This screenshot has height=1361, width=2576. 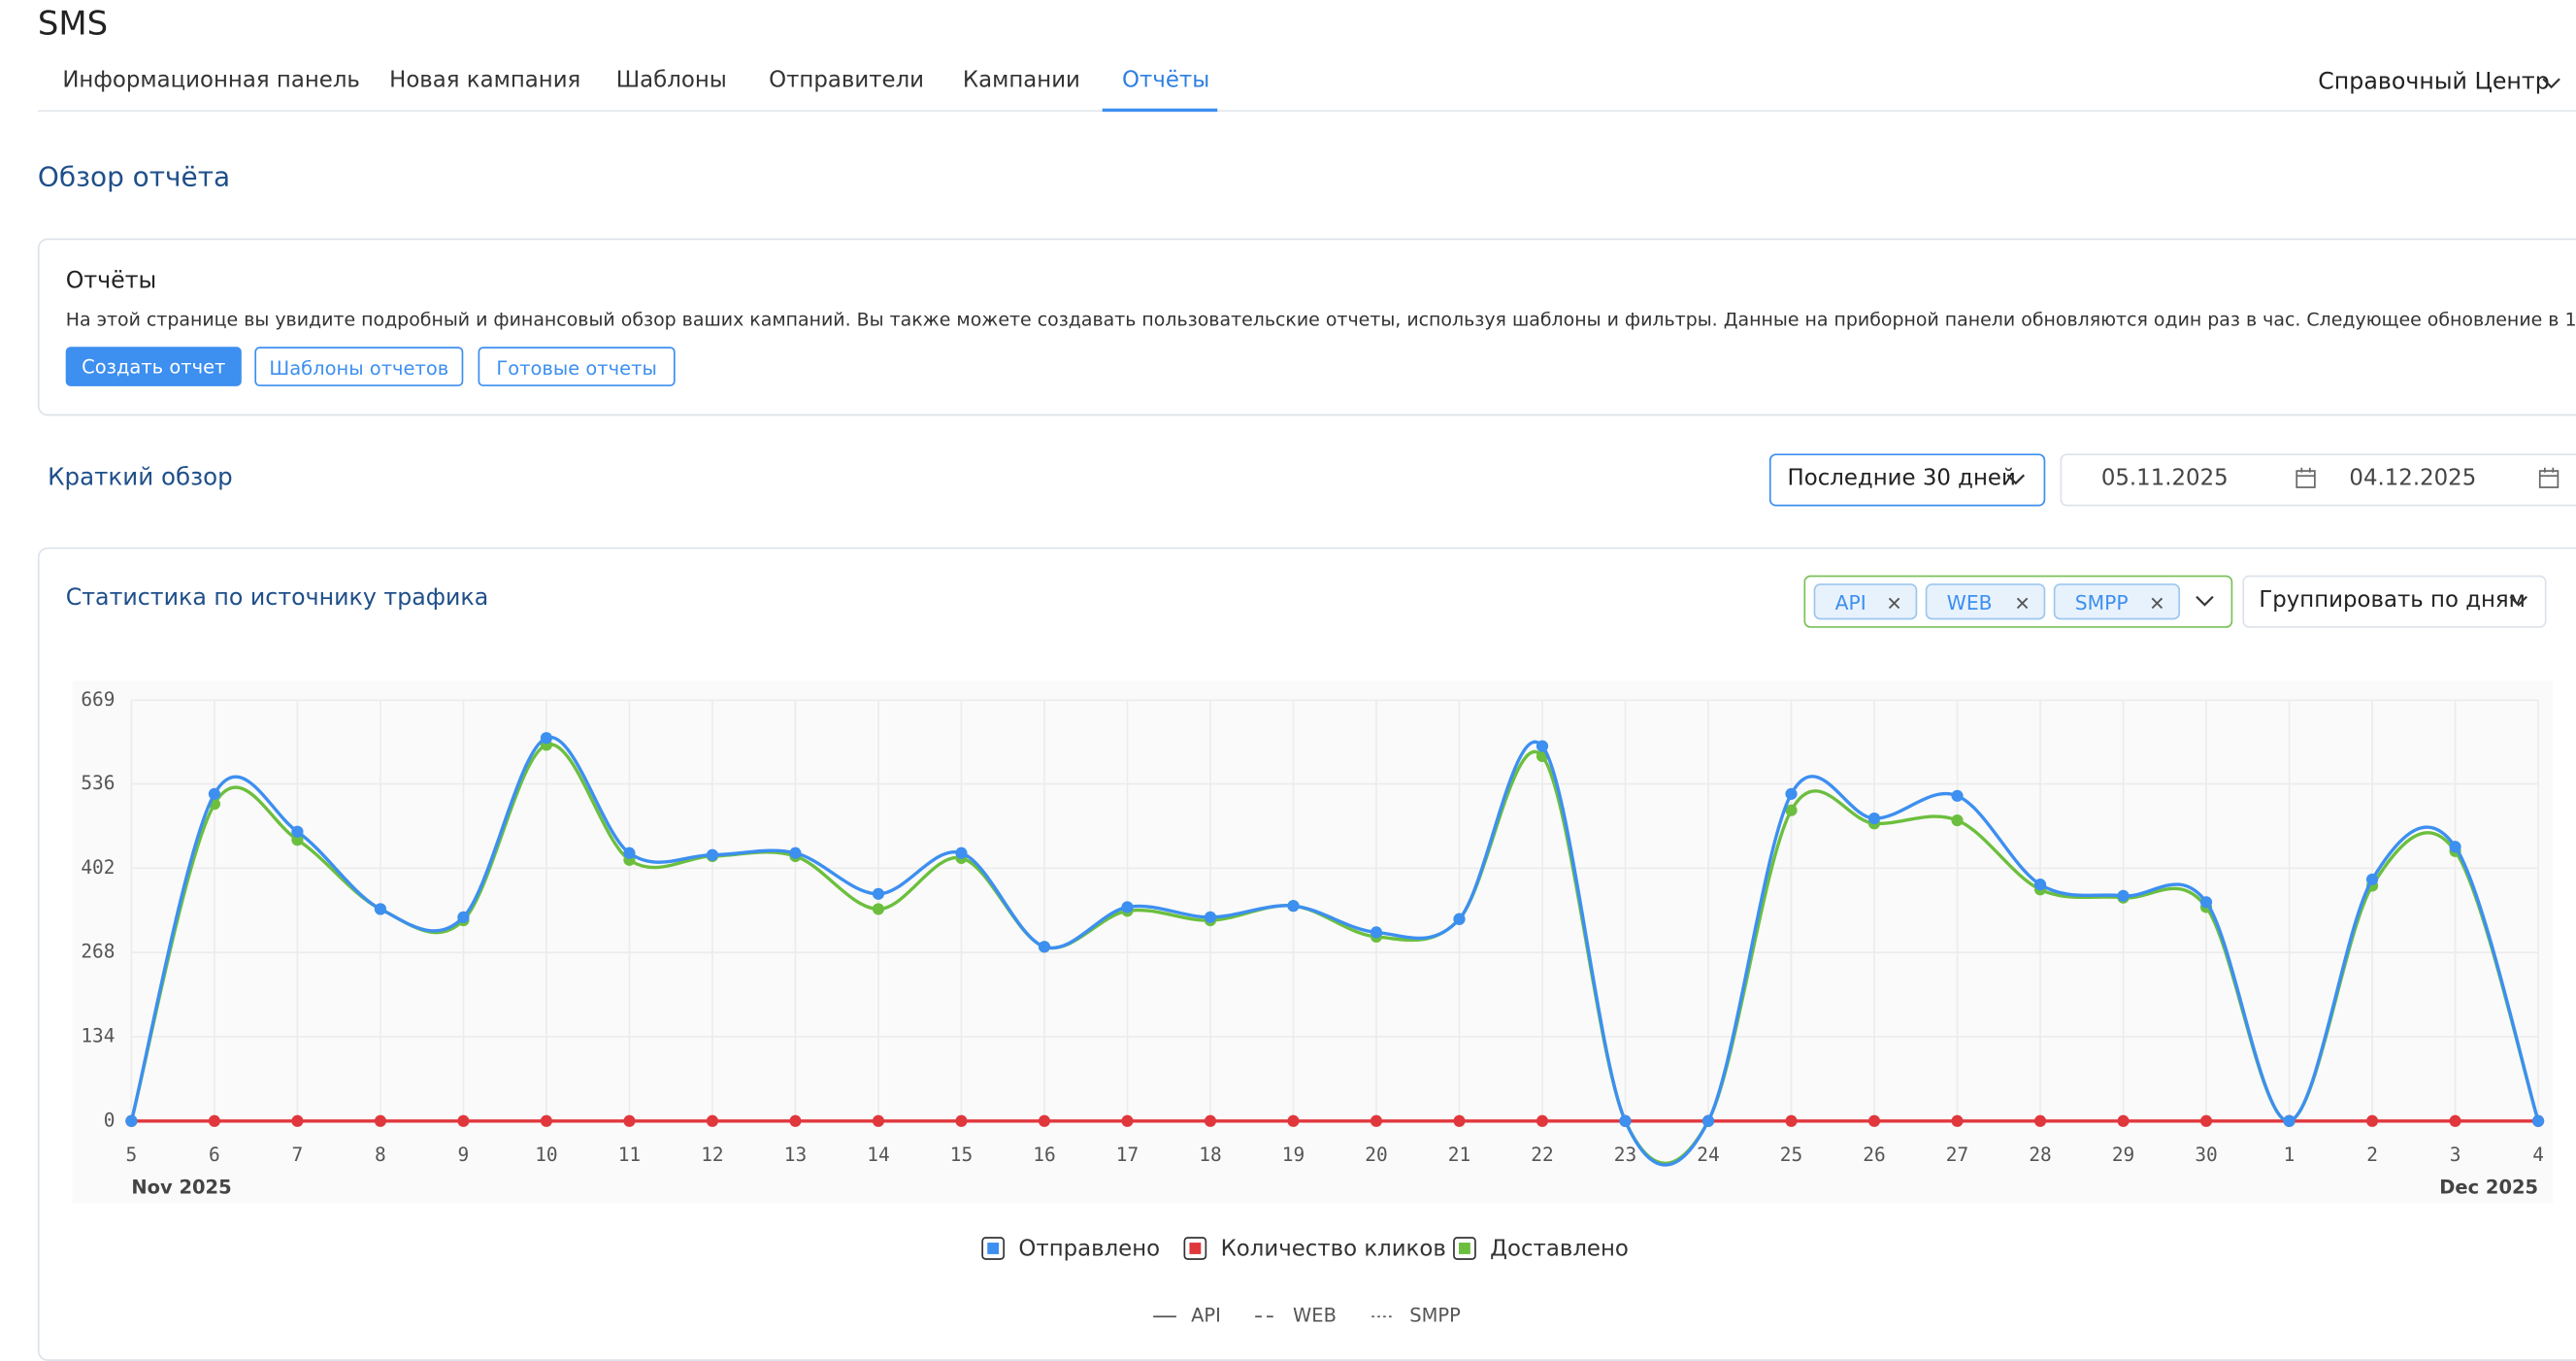 I want to click on button: Создать отчет, so click(x=153, y=366).